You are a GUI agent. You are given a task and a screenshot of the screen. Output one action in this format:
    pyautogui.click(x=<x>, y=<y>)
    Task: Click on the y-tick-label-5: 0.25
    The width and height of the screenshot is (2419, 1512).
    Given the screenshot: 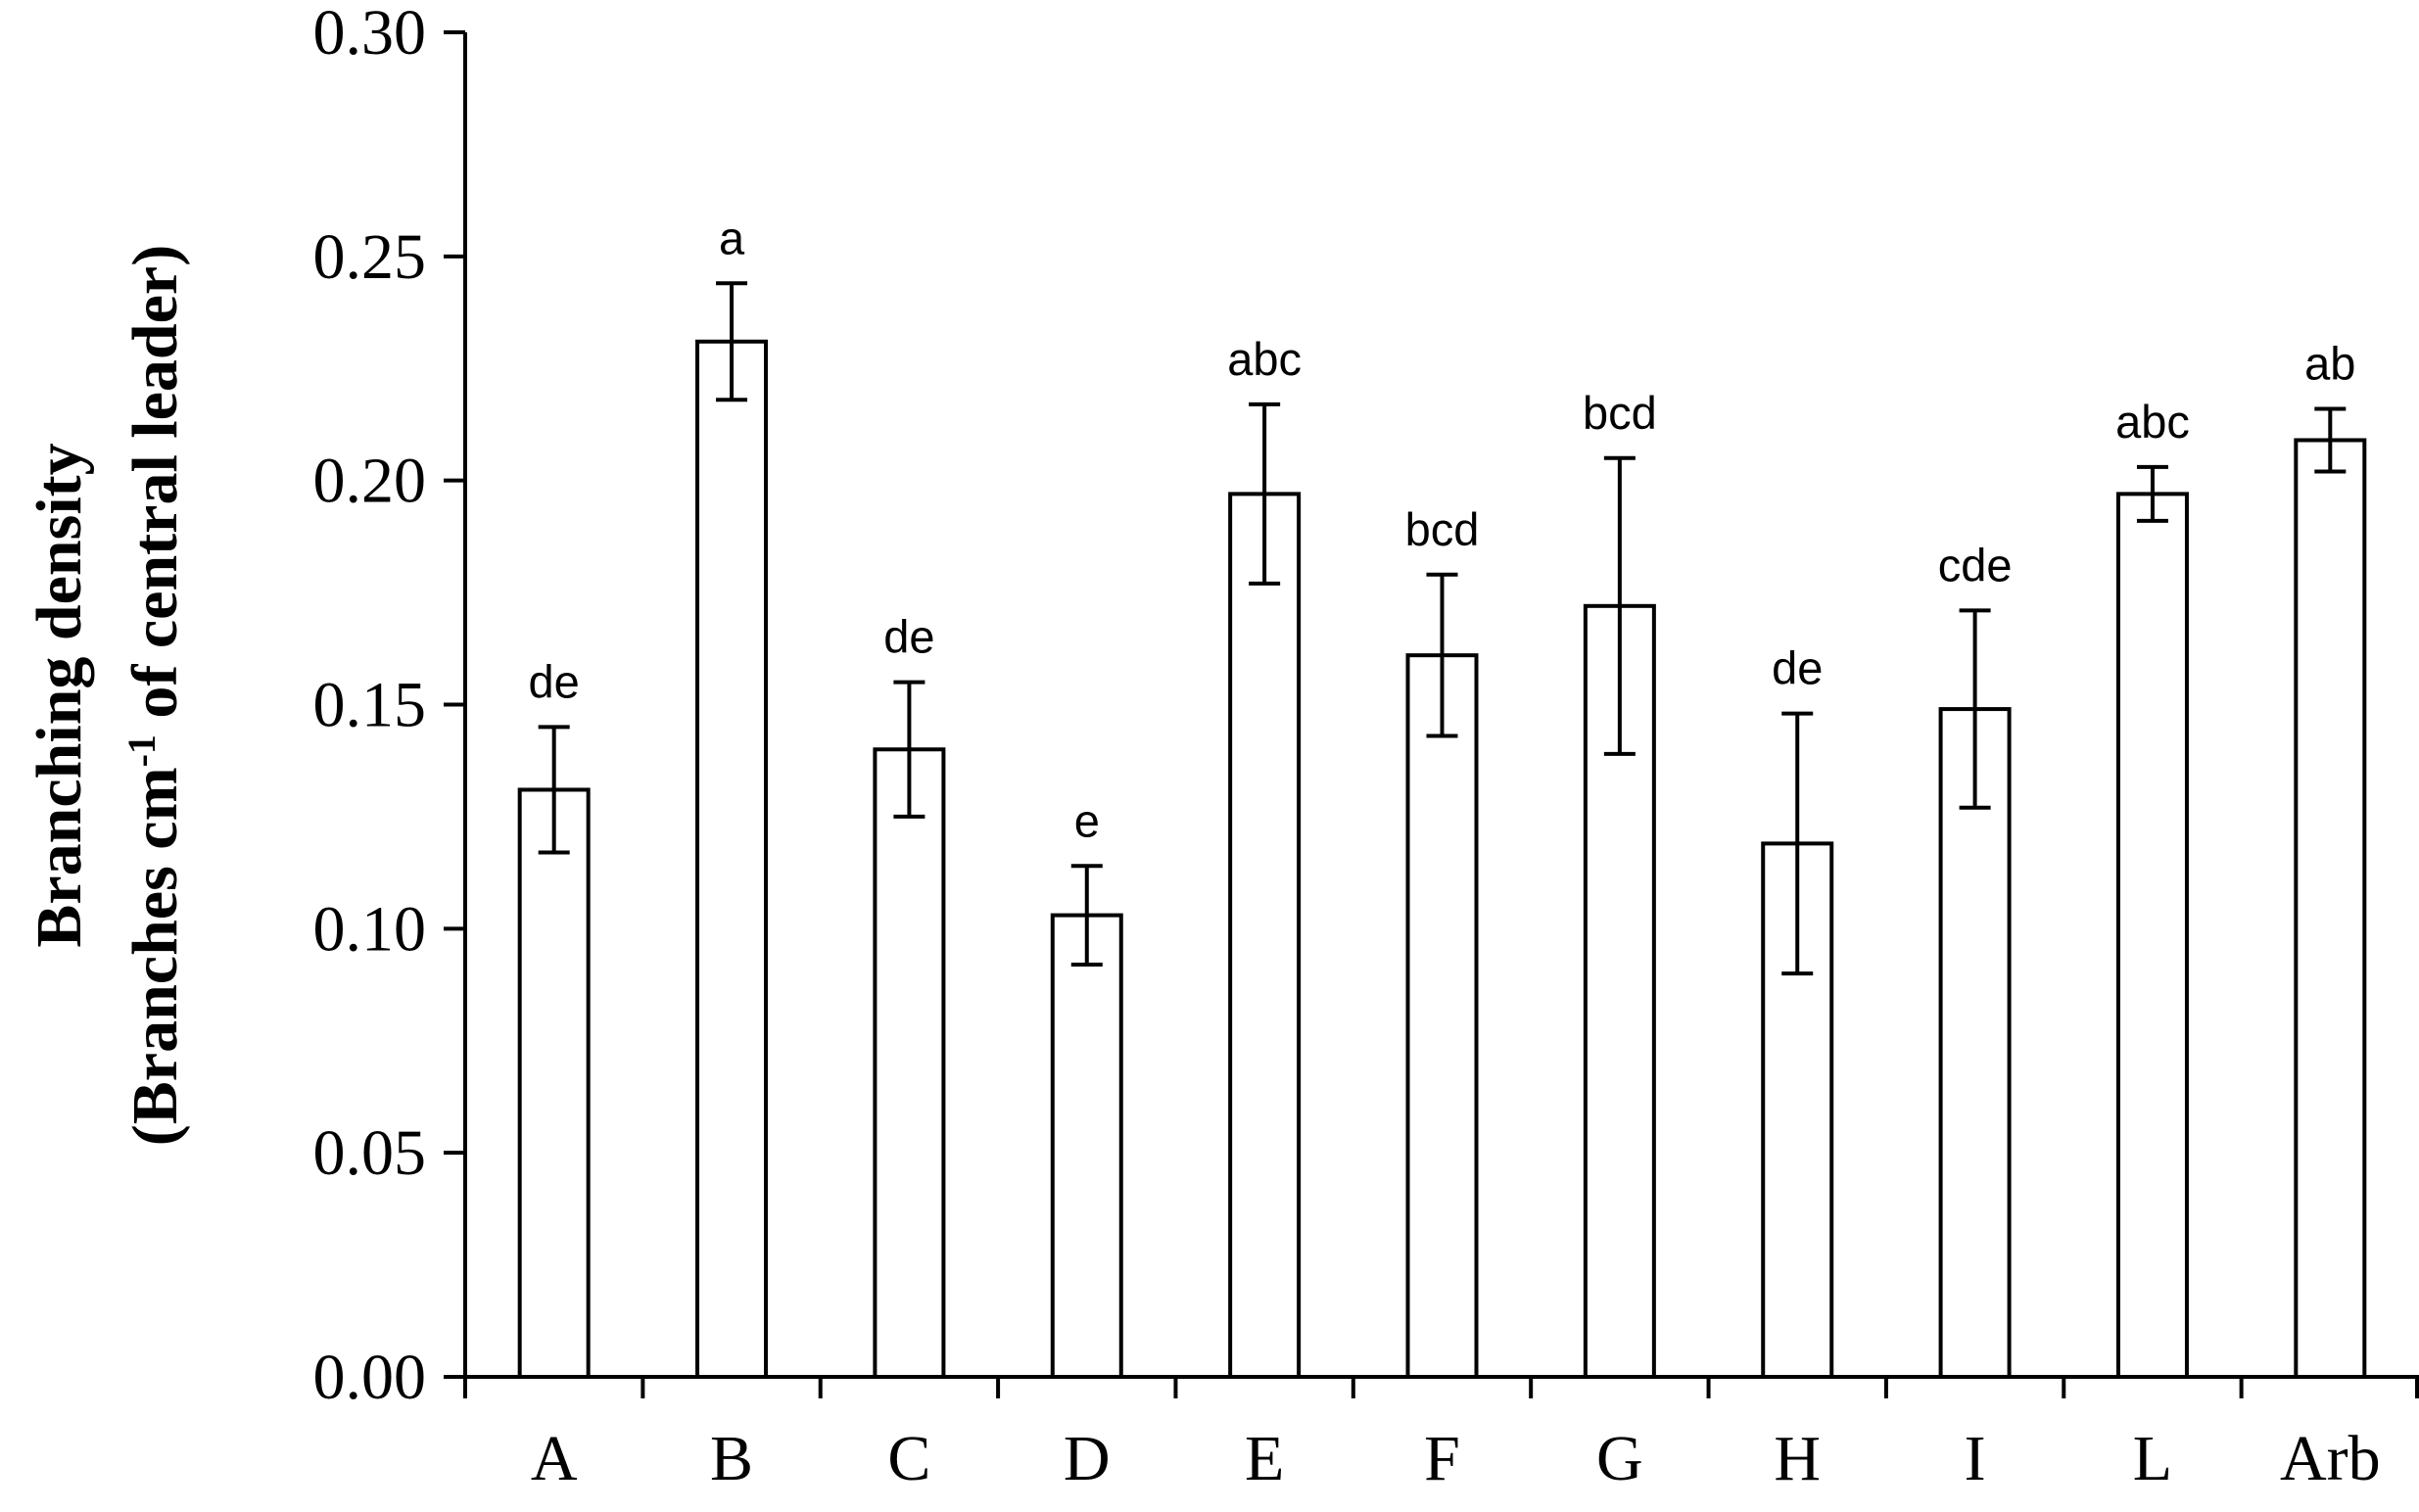 What is the action you would take?
    pyautogui.click(x=370, y=257)
    